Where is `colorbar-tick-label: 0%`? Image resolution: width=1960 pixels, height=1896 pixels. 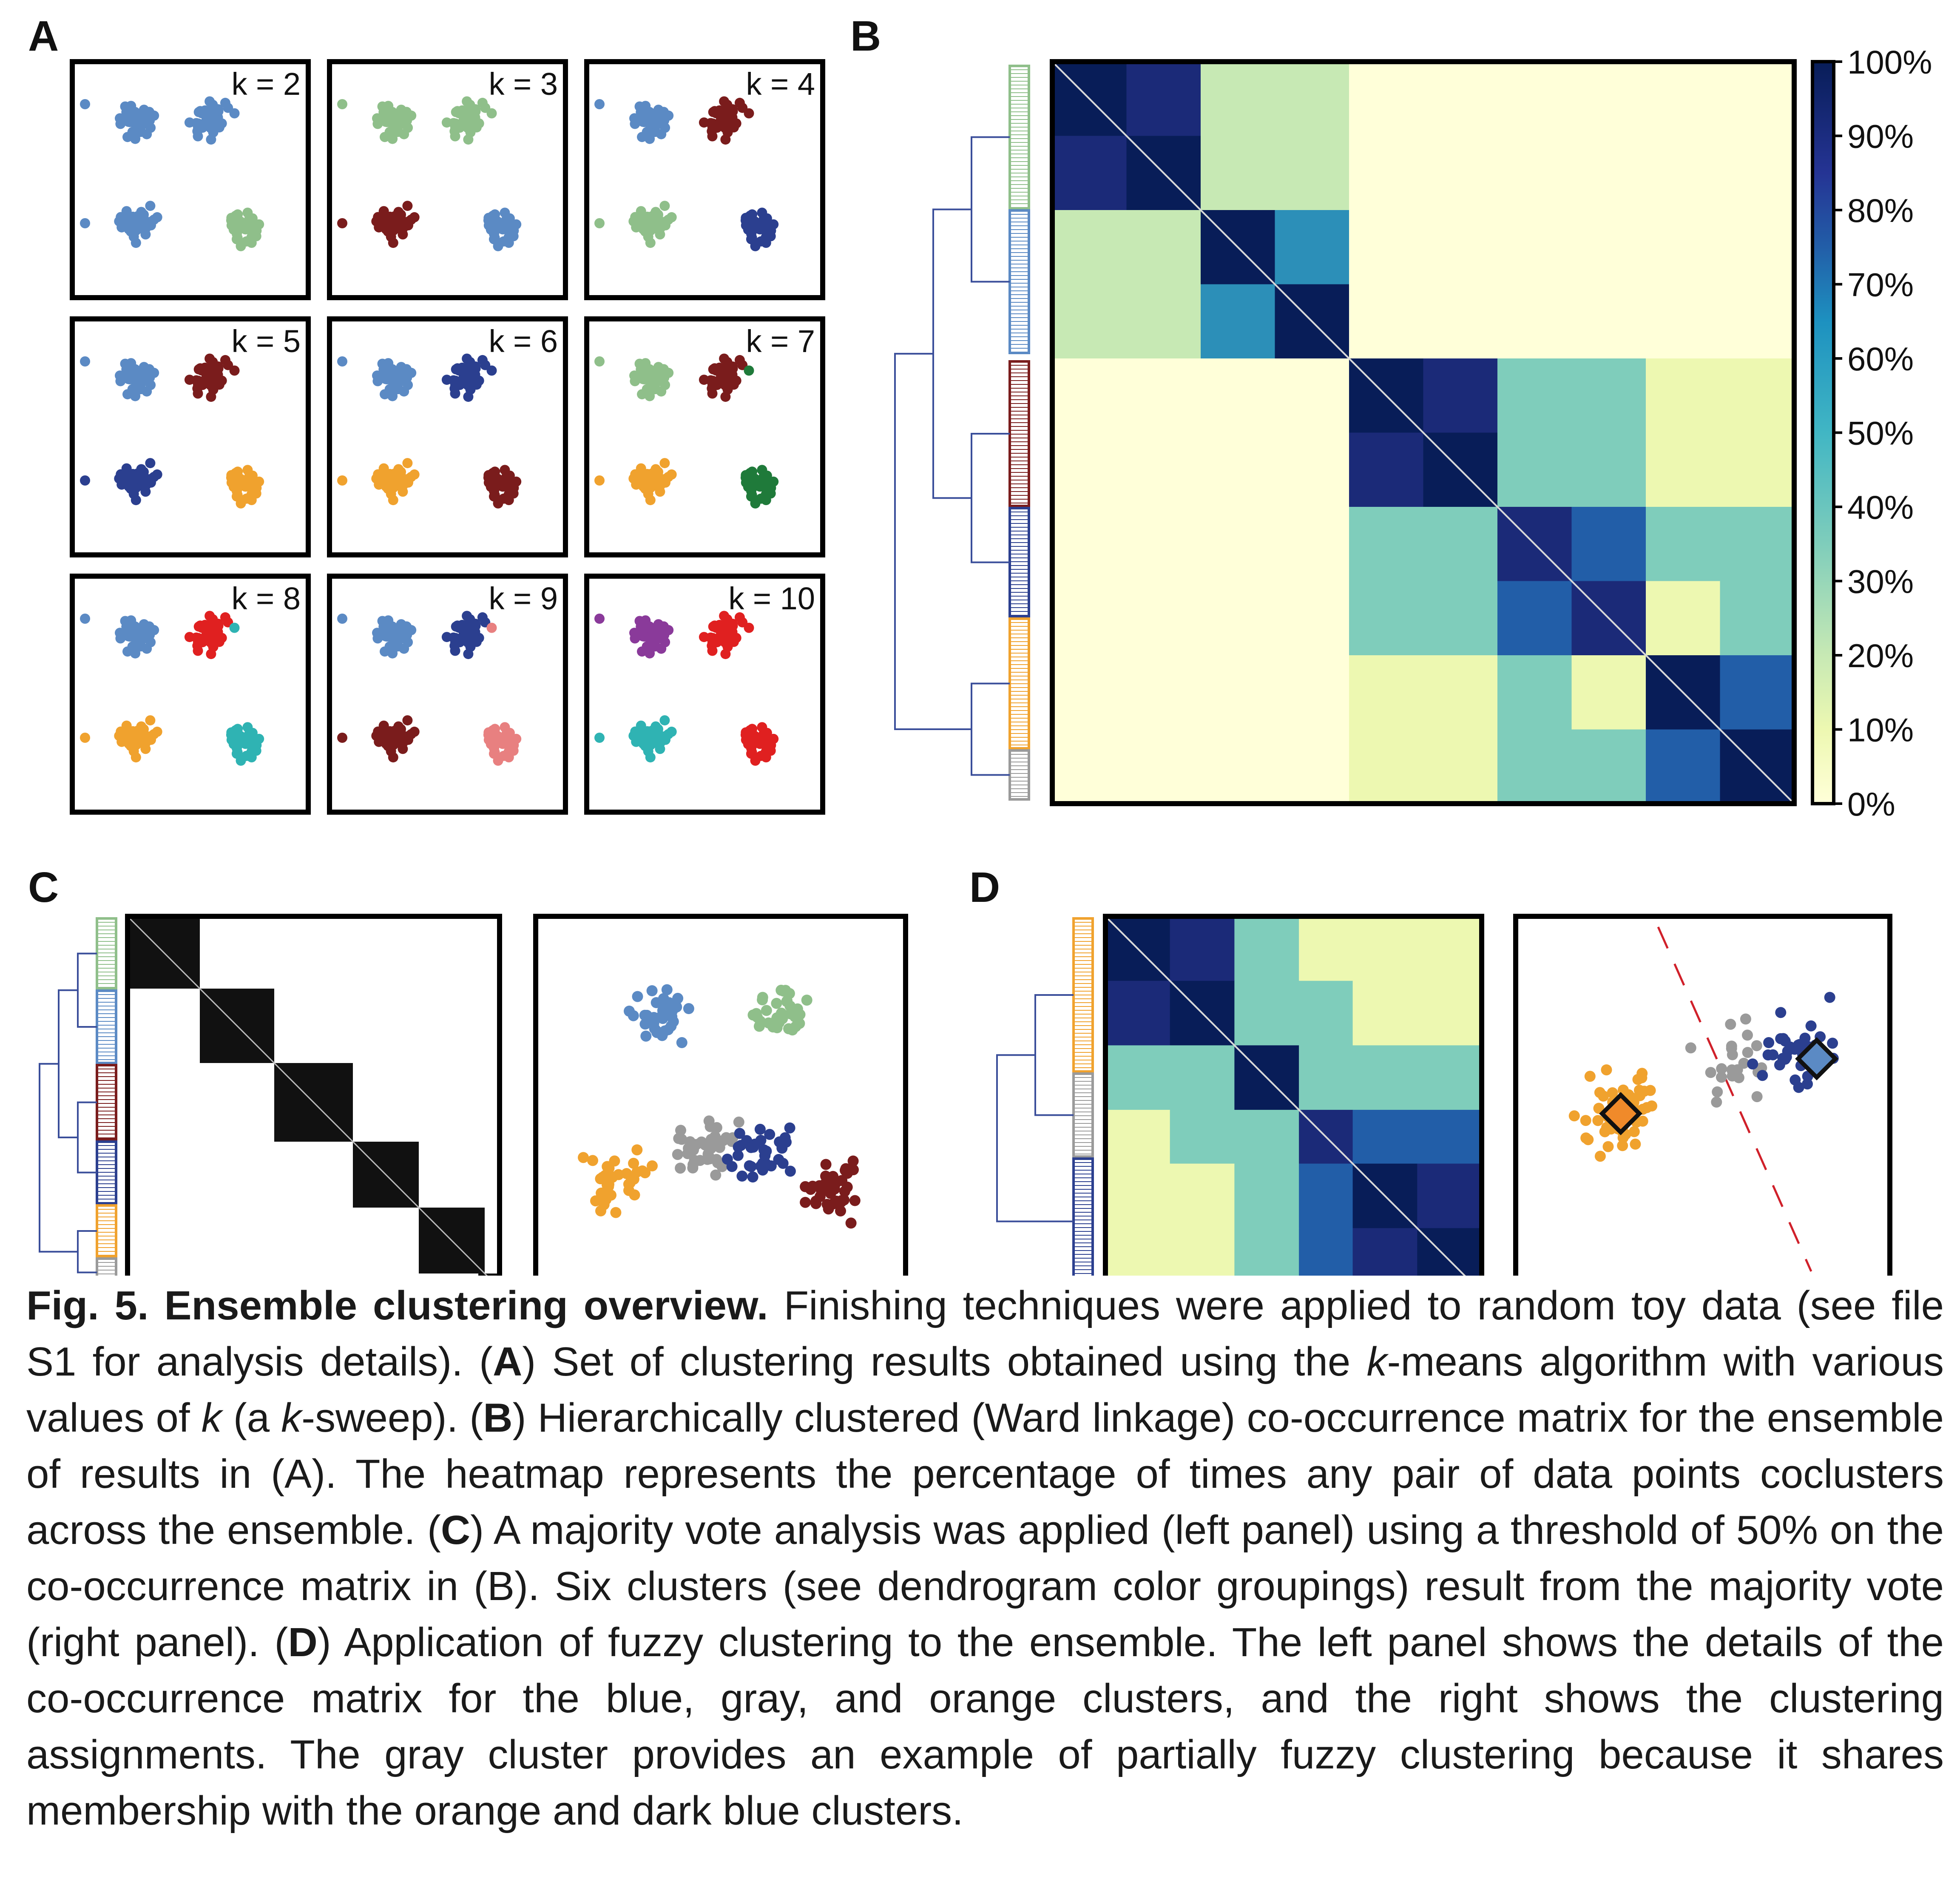 colorbar-tick-label: 0% is located at coordinates (1871, 804).